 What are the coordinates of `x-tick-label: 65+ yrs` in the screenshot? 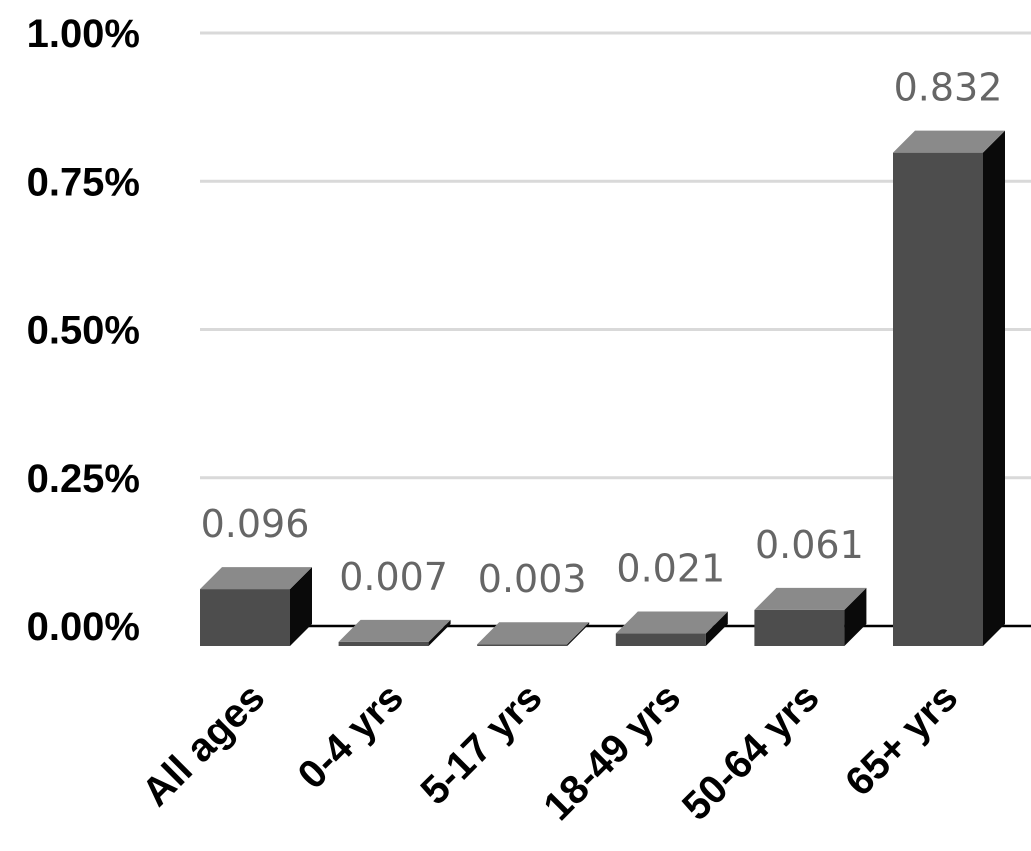 It's located at (901, 739).